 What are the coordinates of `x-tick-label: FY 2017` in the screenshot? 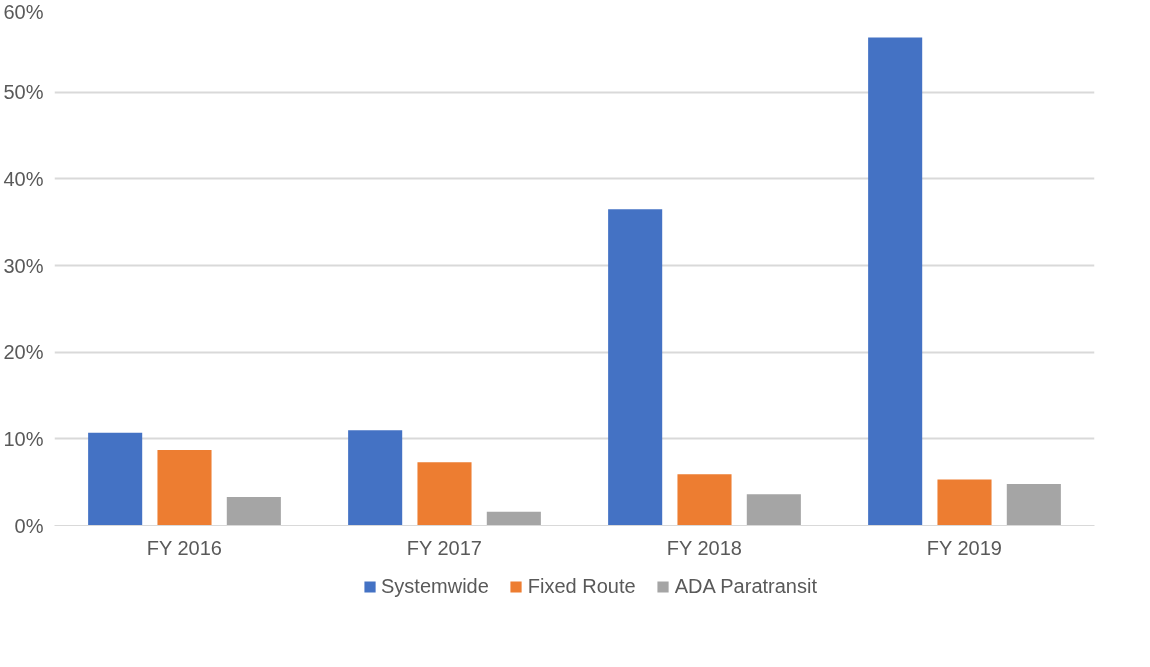 It's located at (444, 547).